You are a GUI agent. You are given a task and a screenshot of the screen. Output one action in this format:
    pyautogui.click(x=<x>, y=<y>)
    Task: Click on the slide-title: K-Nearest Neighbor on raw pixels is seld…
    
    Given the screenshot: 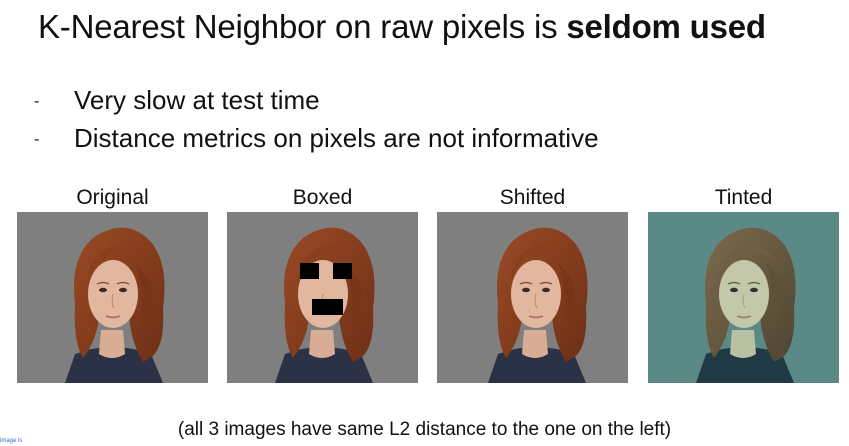 What is the action you would take?
    pyautogui.click(x=402, y=27)
    